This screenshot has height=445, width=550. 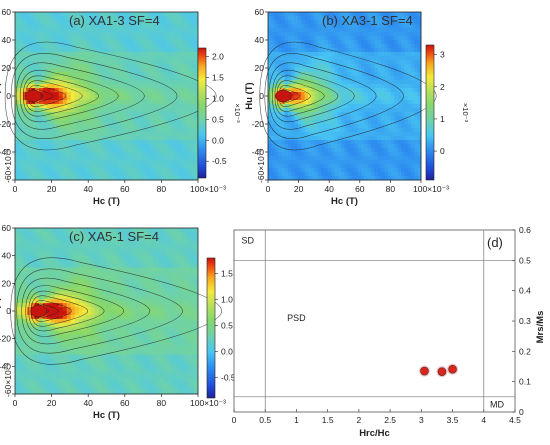 I want to click on x-tick-label: 40, so click(x=329, y=189).